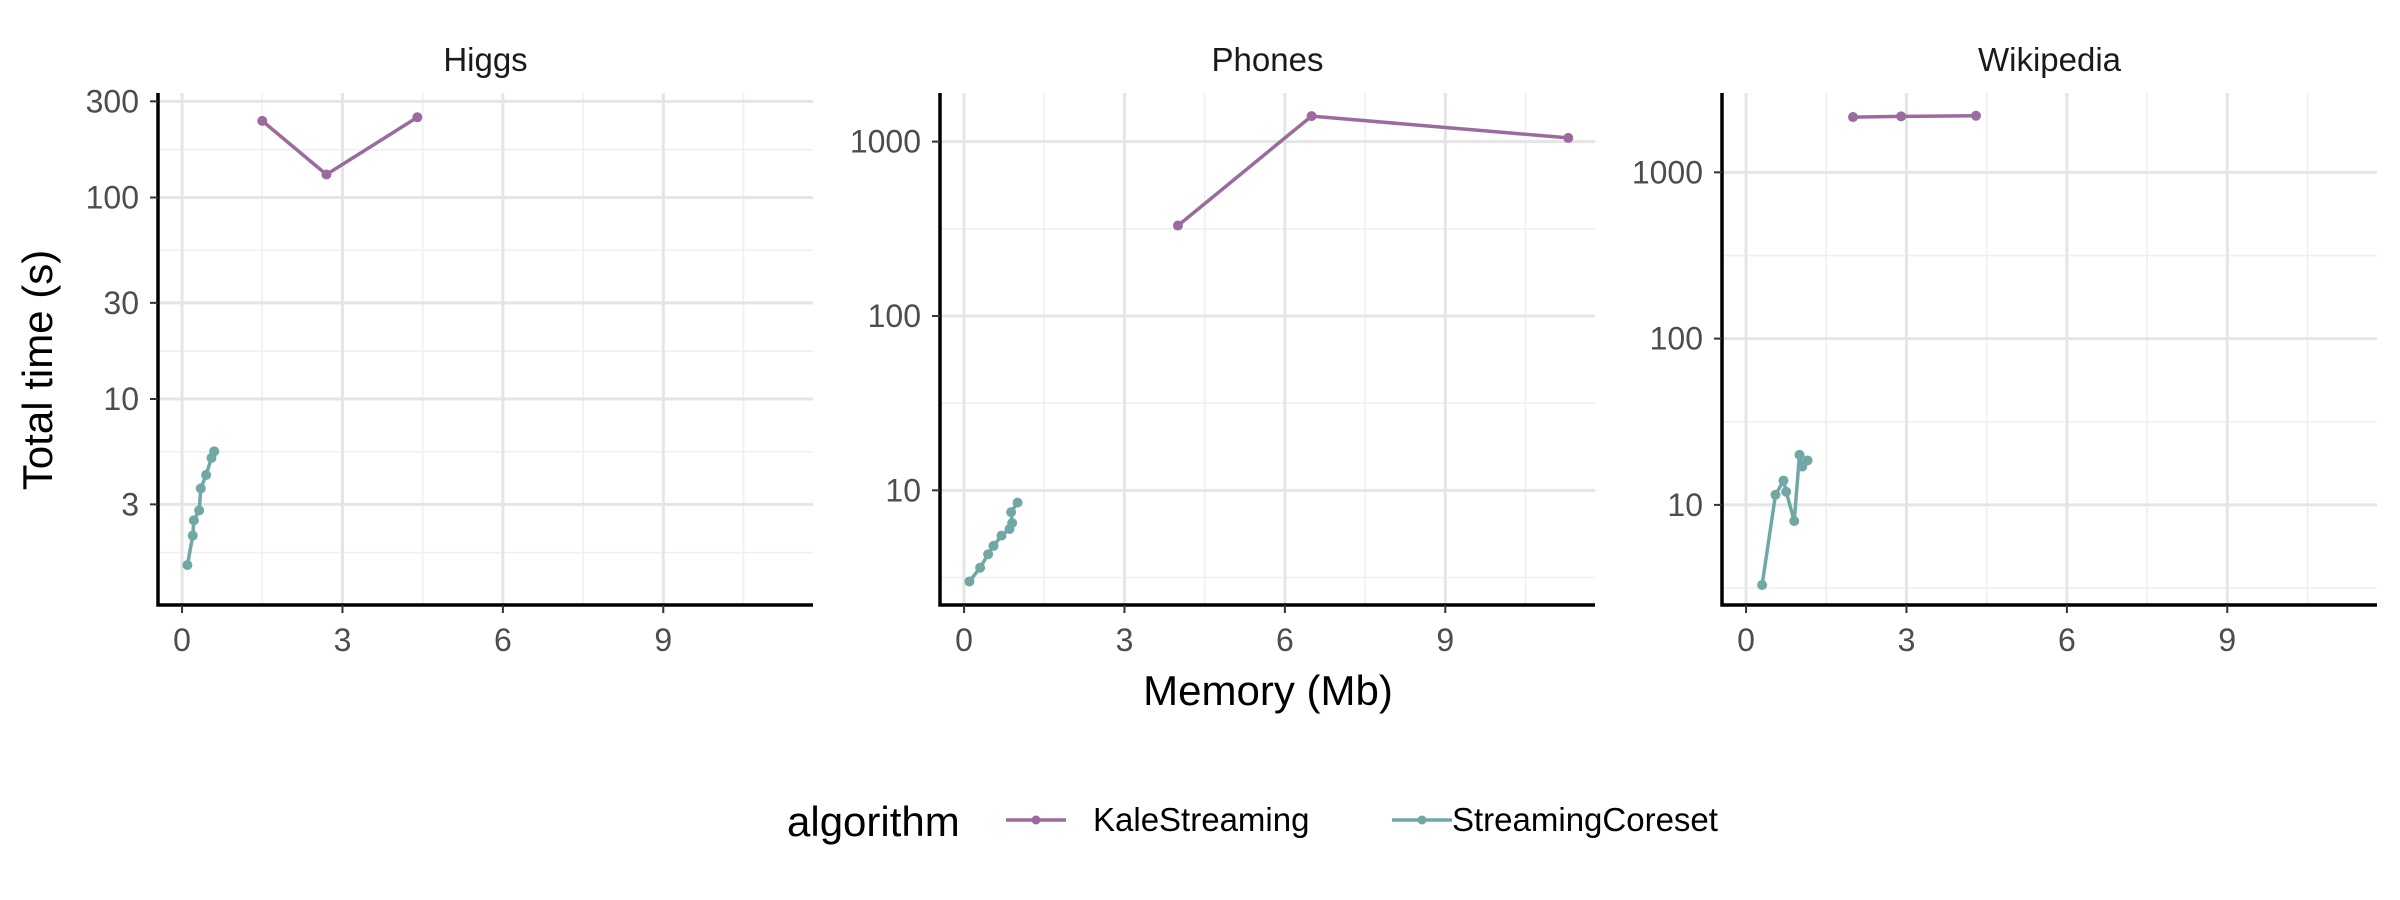  Describe the element at coordinates (1036, 820) in the screenshot. I see `legend-key-point-kalestreaming` at that location.